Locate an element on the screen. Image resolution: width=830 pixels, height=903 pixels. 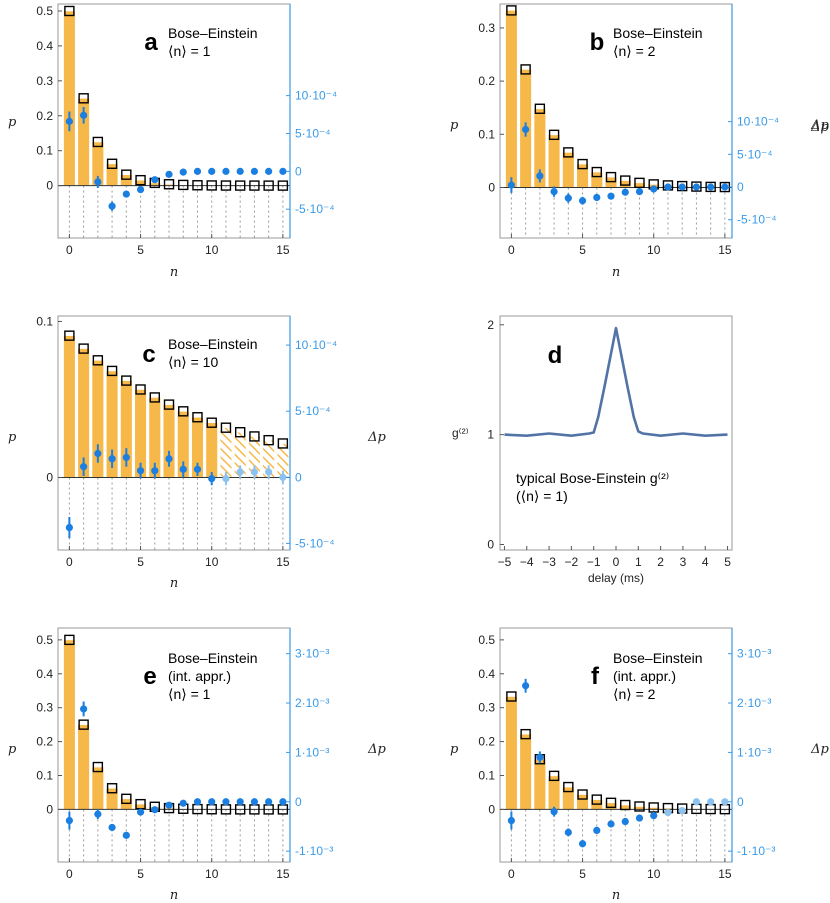
panel-label: c is located at coordinates (148, 354).